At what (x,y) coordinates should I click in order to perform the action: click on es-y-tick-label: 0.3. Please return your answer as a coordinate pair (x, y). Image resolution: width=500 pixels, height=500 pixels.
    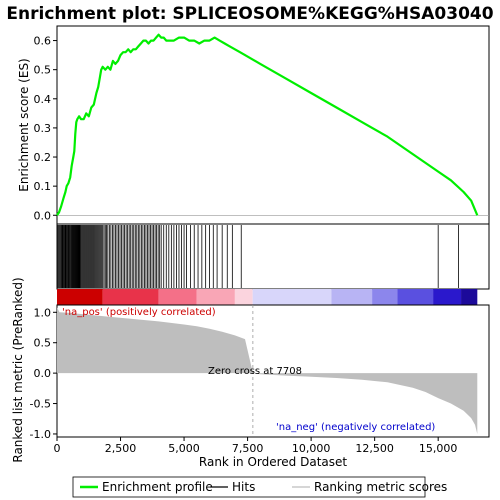
    Looking at the image, I should click on (43, 128).